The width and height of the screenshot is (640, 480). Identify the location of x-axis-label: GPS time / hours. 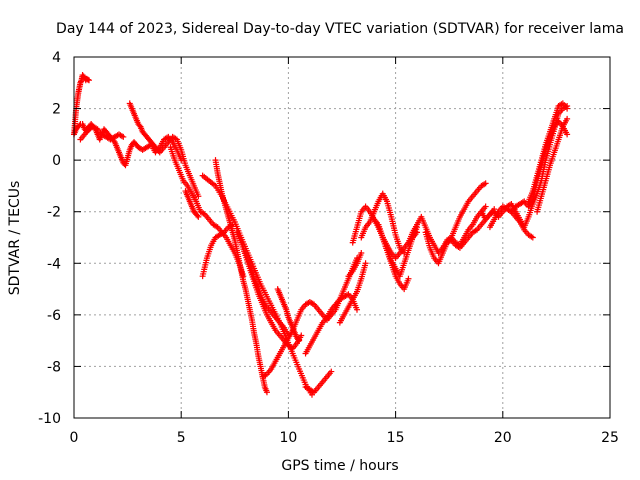
(339, 466).